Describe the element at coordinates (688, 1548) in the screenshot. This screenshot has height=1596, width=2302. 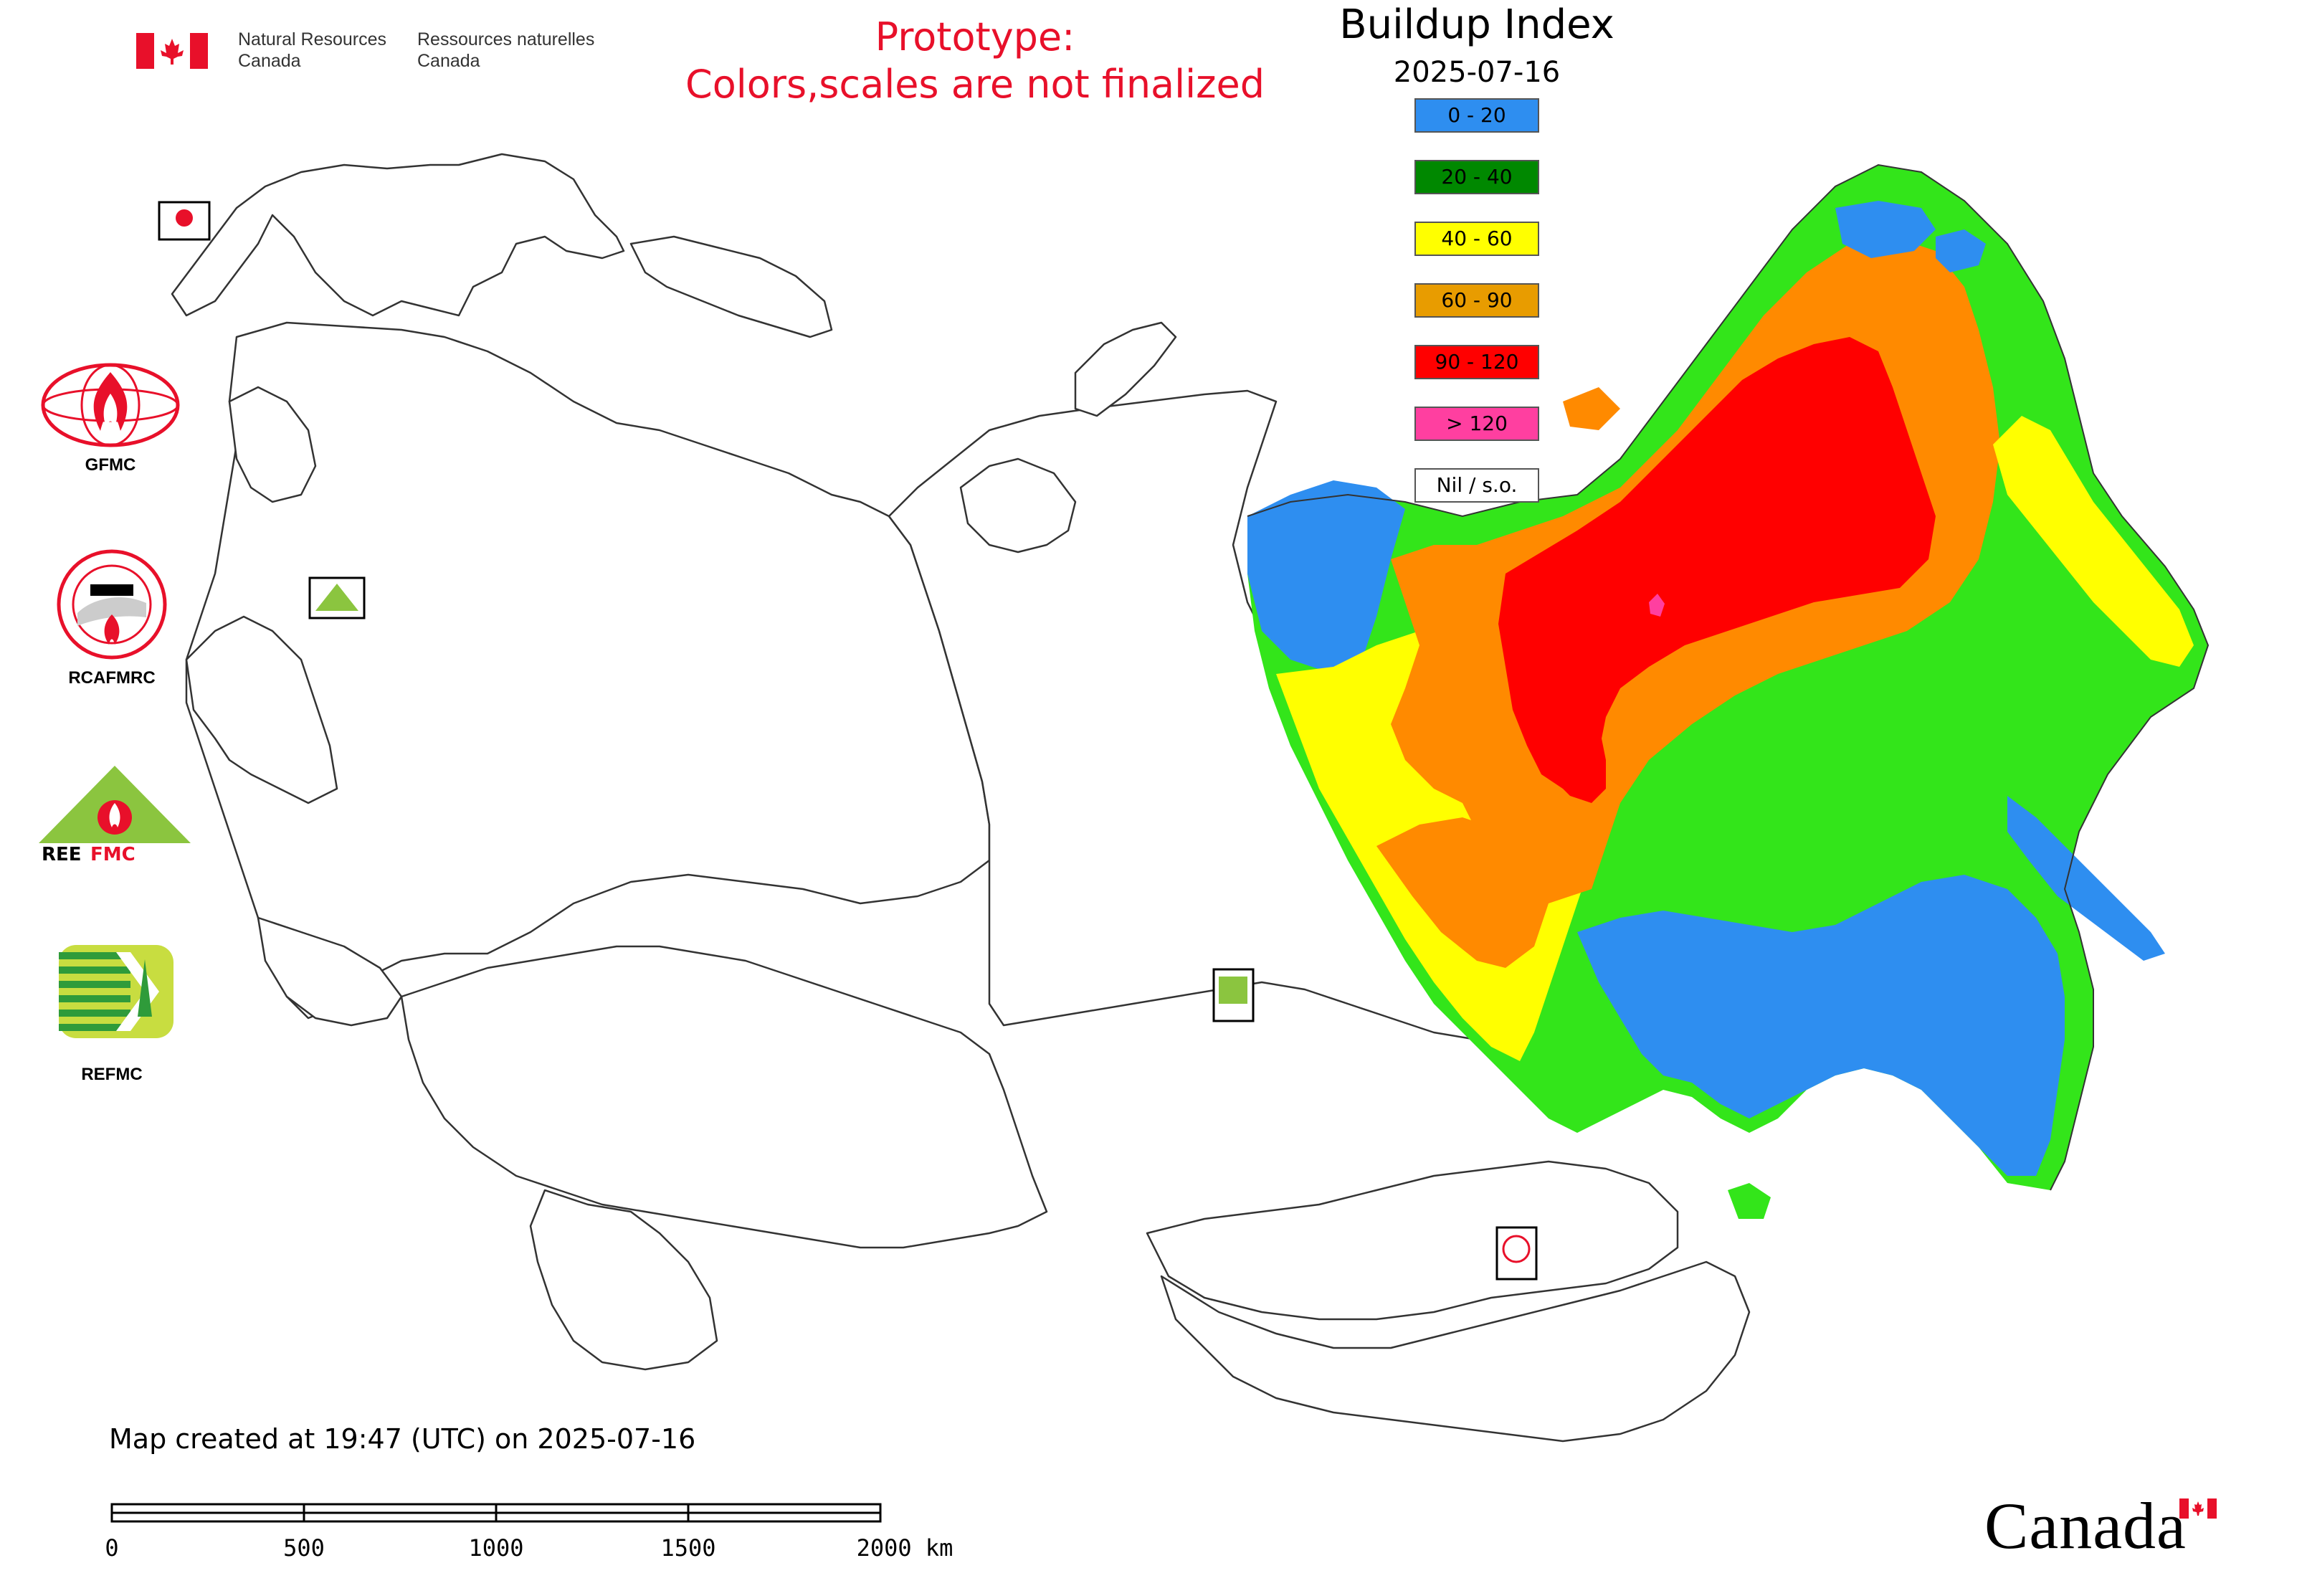
I see `scale-label-1500: 1500` at that location.